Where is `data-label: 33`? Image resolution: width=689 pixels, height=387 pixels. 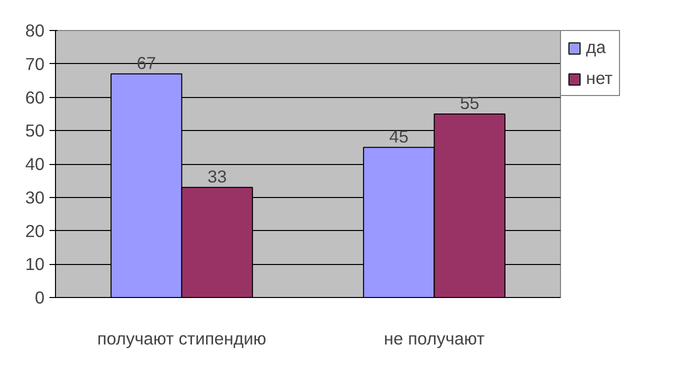
data-label: 33 is located at coordinates (217, 176).